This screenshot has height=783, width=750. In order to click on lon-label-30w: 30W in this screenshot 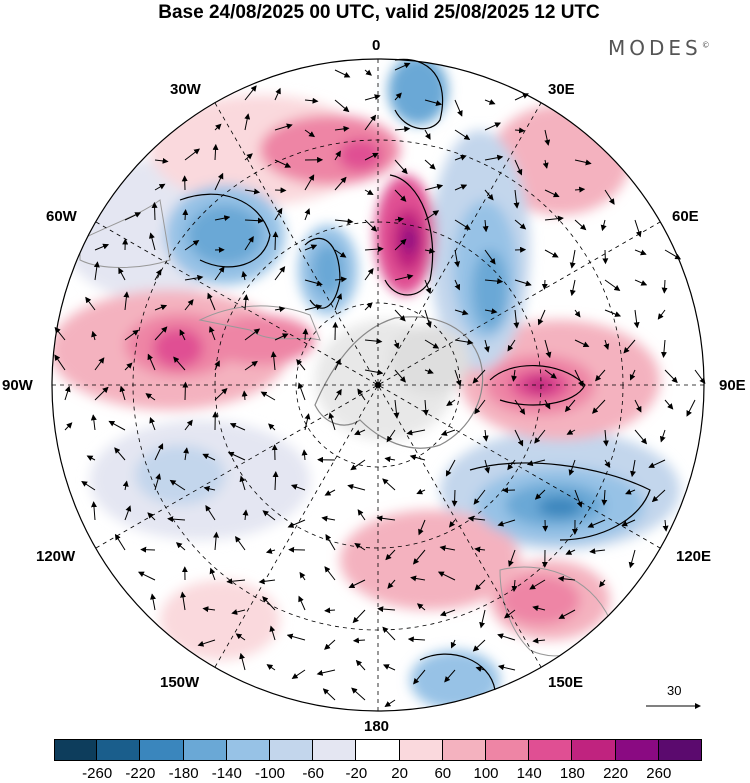, I will do `click(185, 89)`.